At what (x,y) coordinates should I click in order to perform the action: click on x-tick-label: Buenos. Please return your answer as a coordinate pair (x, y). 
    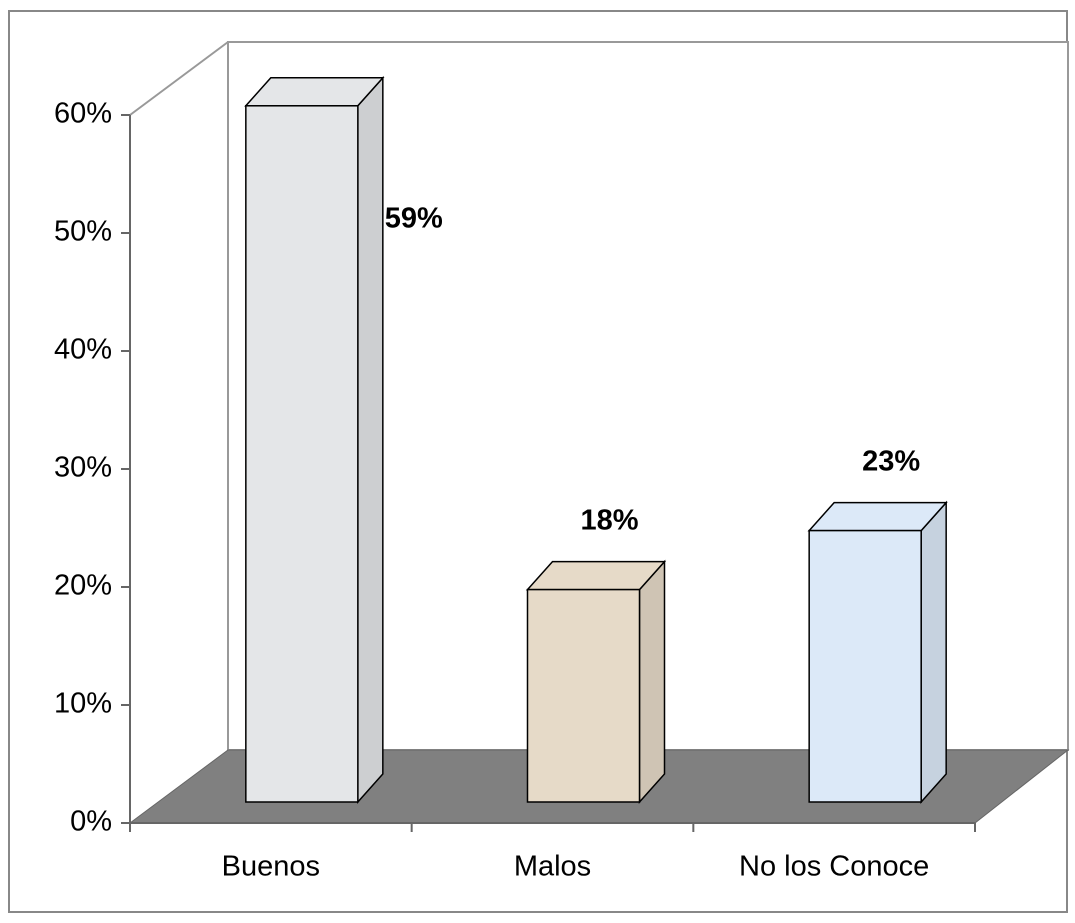
    Looking at the image, I should click on (271, 867).